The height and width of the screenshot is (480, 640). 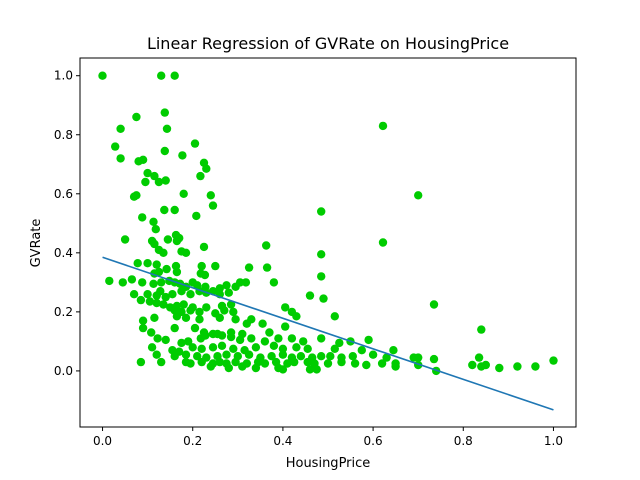 What do you see at coordinates (63, 253) in the screenshot?
I see `y-tick-label-2: 0.4` at bounding box center [63, 253].